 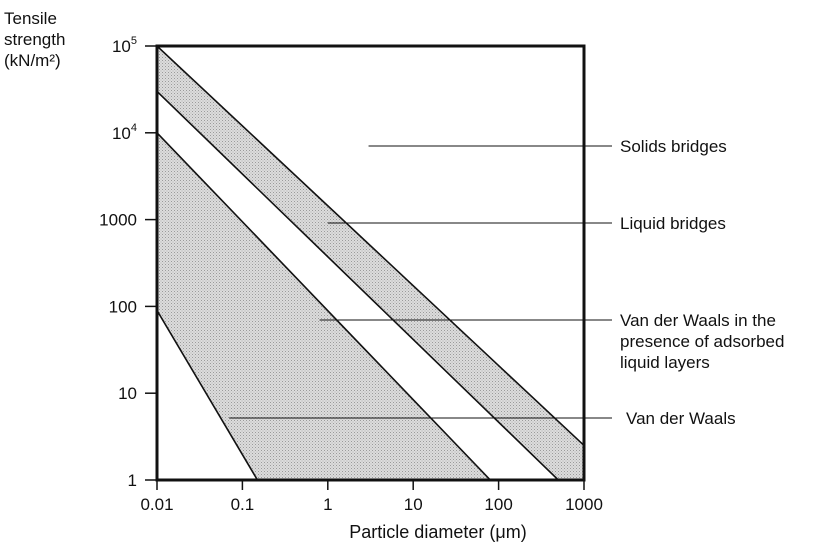 I want to click on x-tick-label: 10, so click(x=413, y=504).